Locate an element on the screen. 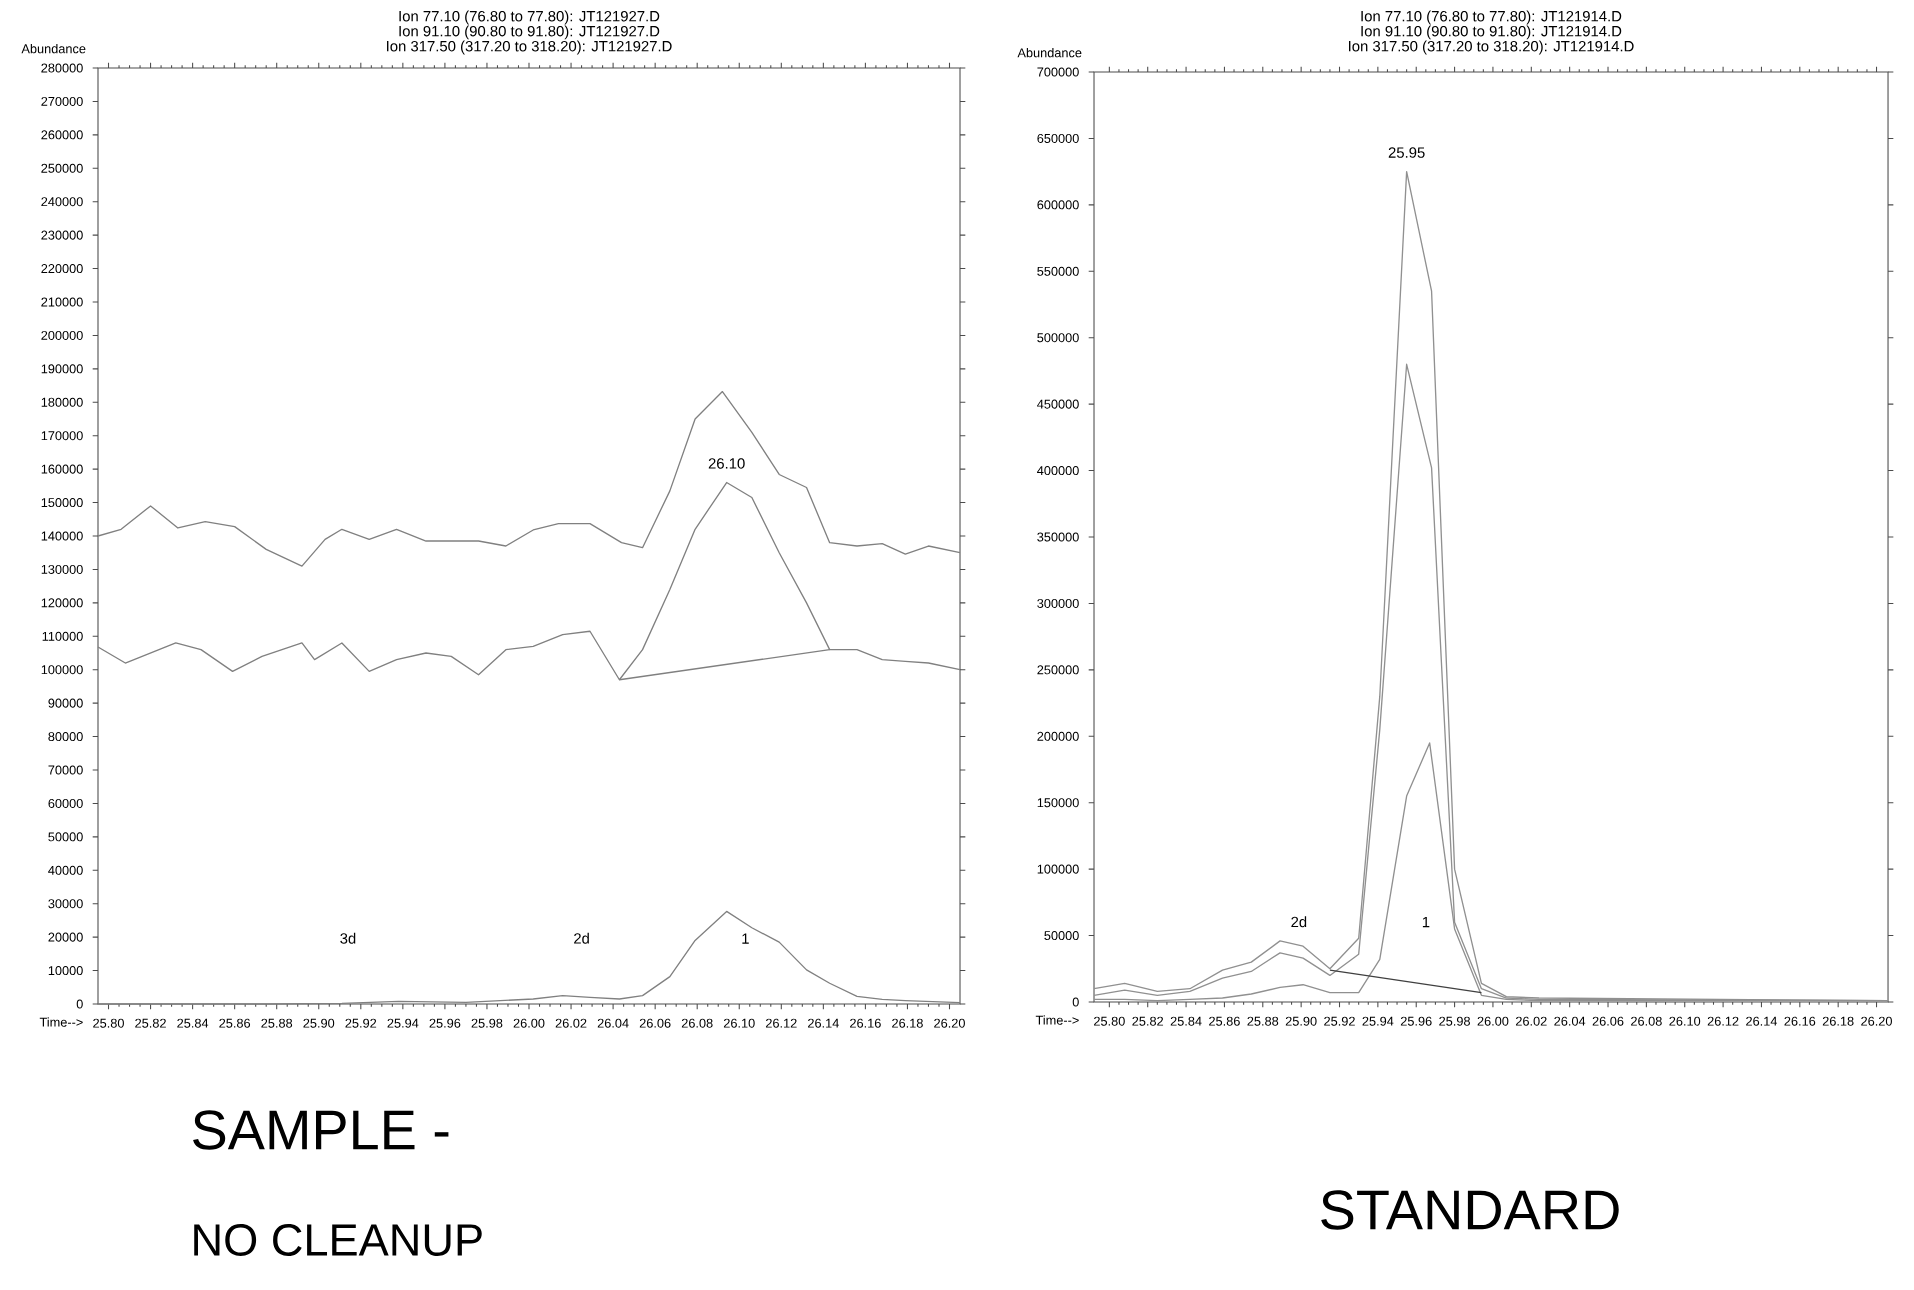 The height and width of the screenshot is (1290, 1914). text: STANDARD is located at coordinates (1470, 1210).